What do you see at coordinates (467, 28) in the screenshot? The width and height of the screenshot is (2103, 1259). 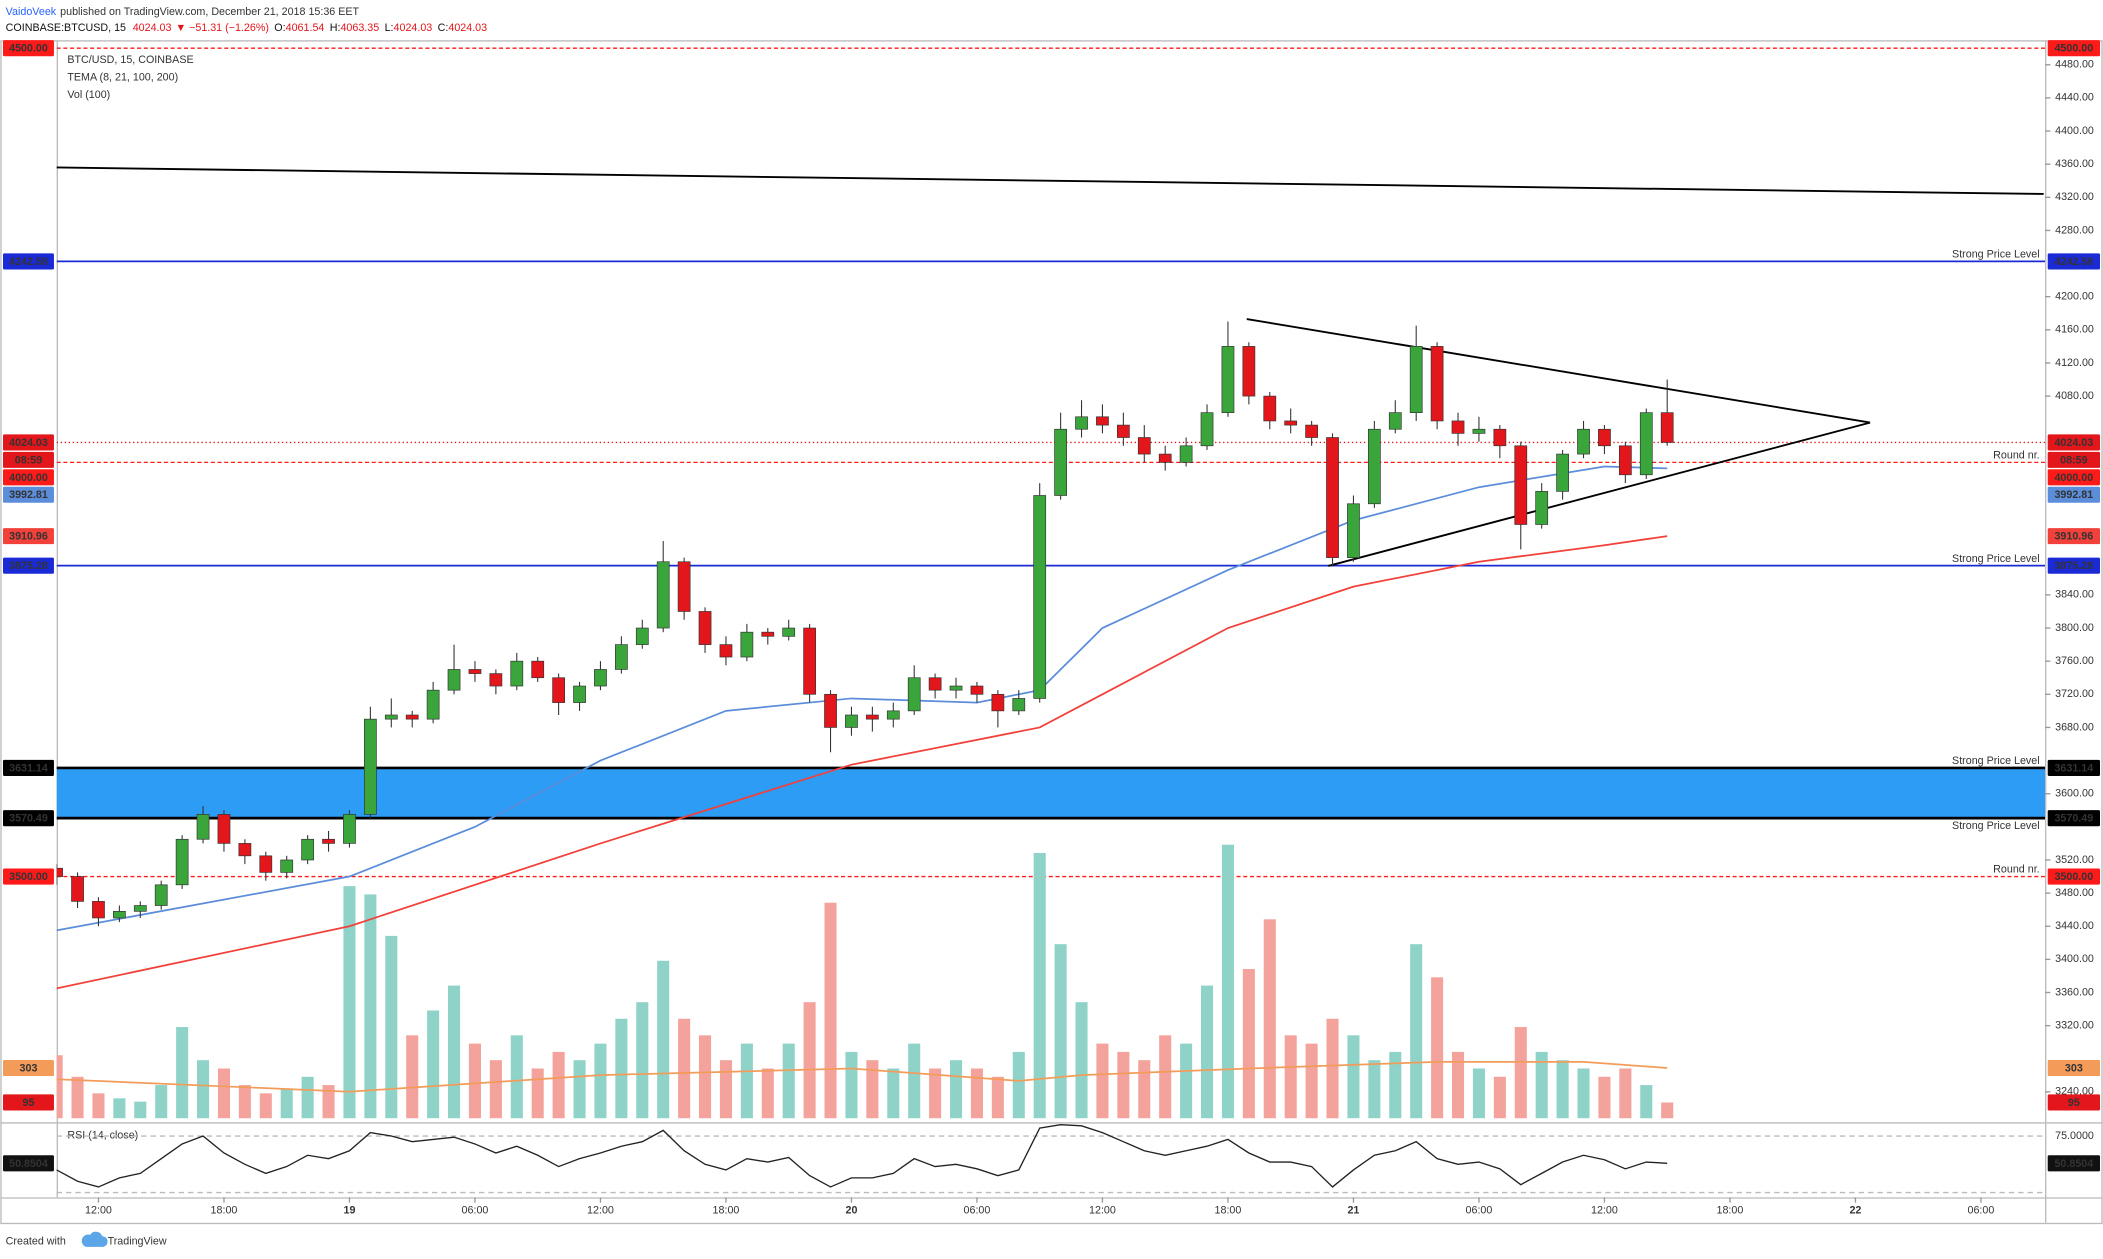 I see `ohlc-value: 4024.03` at bounding box center [467, 28].